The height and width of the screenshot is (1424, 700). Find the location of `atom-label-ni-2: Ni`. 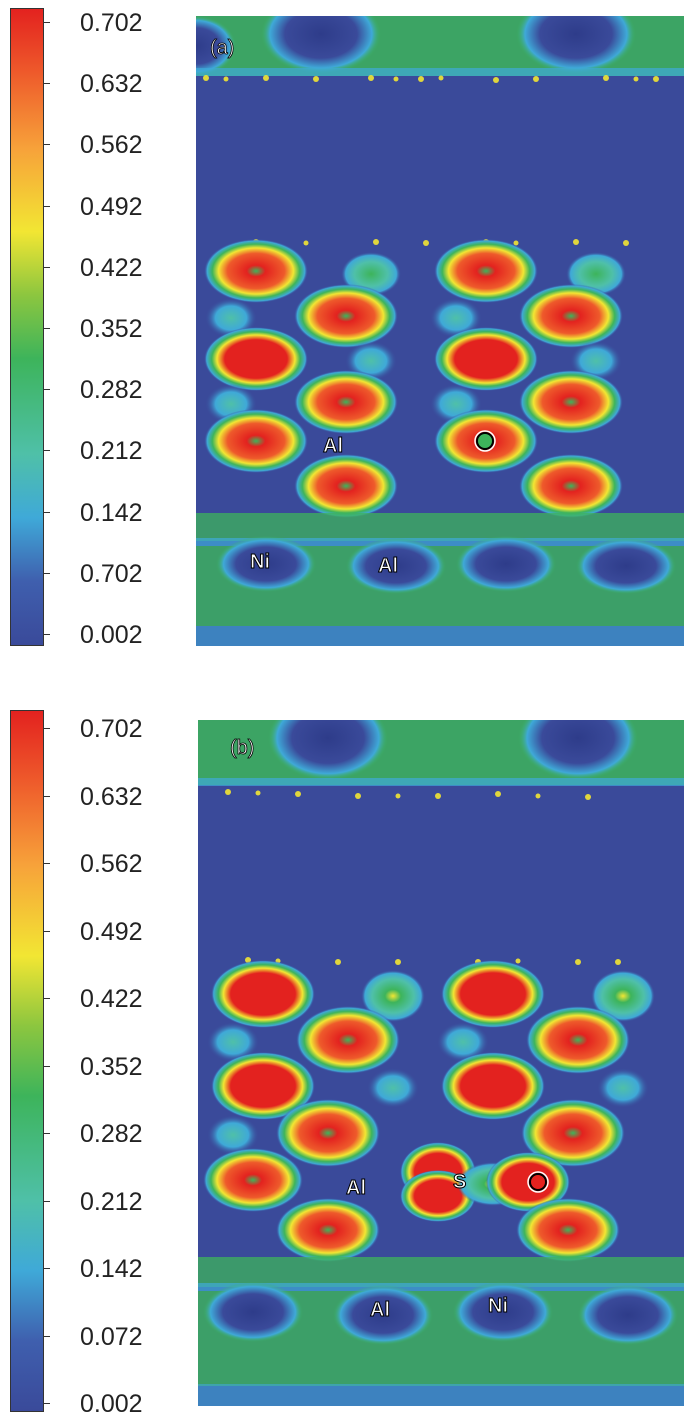

atom-label-ni-2: Ni is located at coordinates (498, 1306).